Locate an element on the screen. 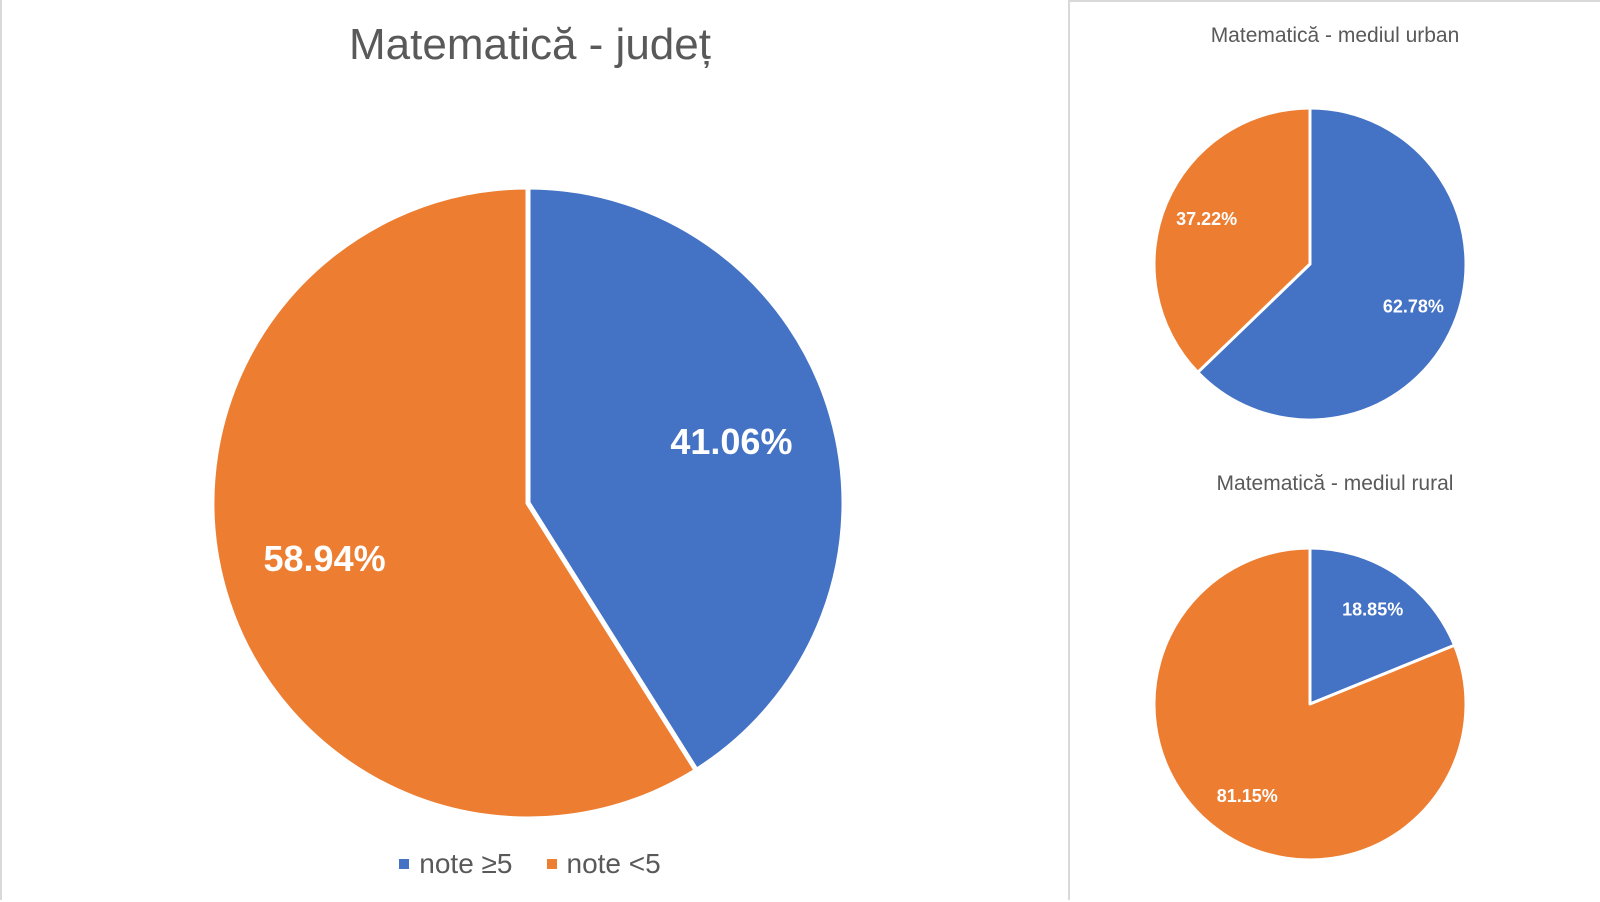 The width and height of the screenshot is (1600, 902). rural-label-pass: 18.85% is located at coordinates (1372, 610).